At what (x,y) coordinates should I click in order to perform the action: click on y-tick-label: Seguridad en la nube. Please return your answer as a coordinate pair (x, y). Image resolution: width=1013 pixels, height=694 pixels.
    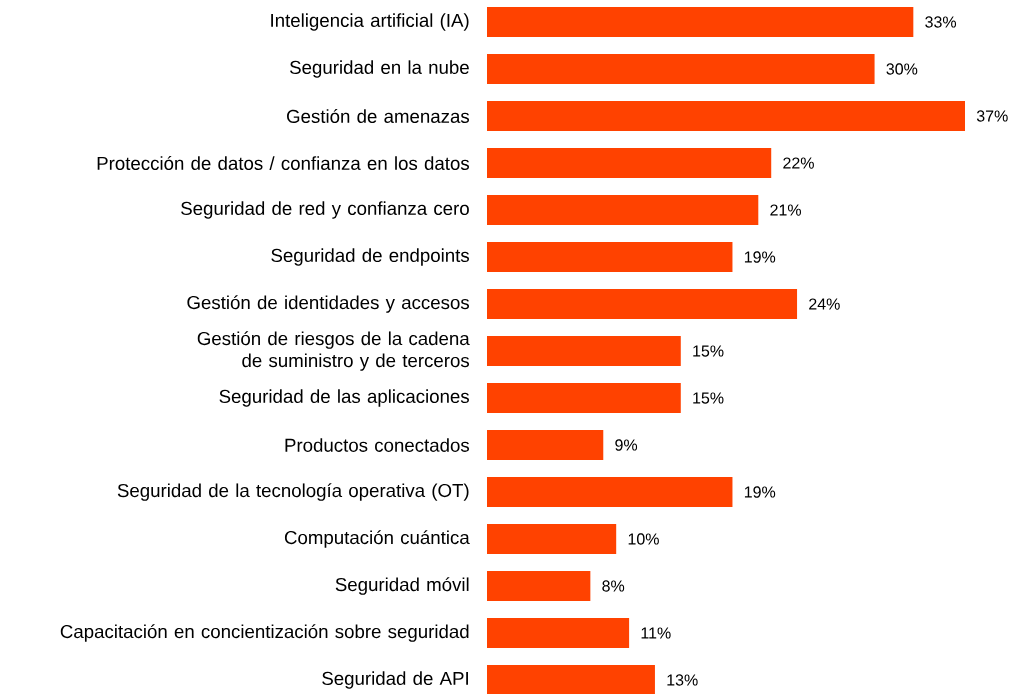
    Looking at the image, I should click on (379, 69).